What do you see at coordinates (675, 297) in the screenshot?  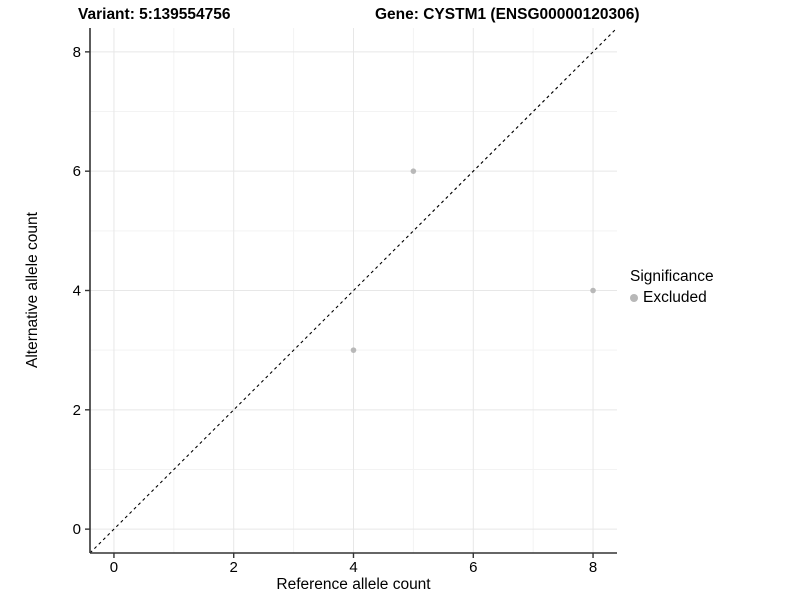 I see `legend-item-label: Excluded` at bounding box center [675, 297].